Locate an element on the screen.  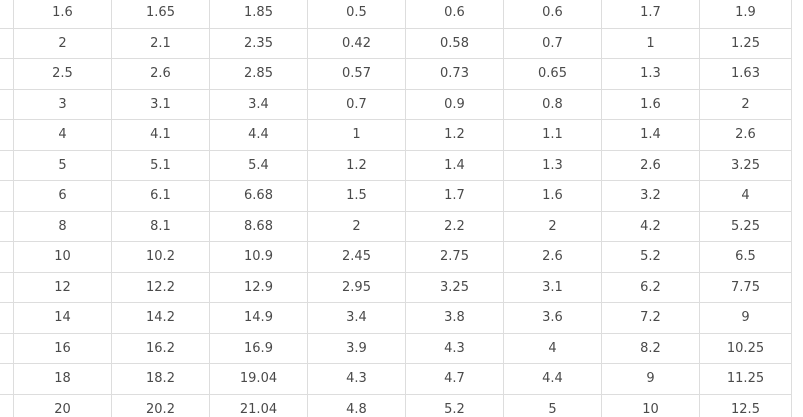
table-row: 1.6 1.65 1.85 0.5 0.6 0.6 1.7 1.9 is located at coordinates (396, 14).